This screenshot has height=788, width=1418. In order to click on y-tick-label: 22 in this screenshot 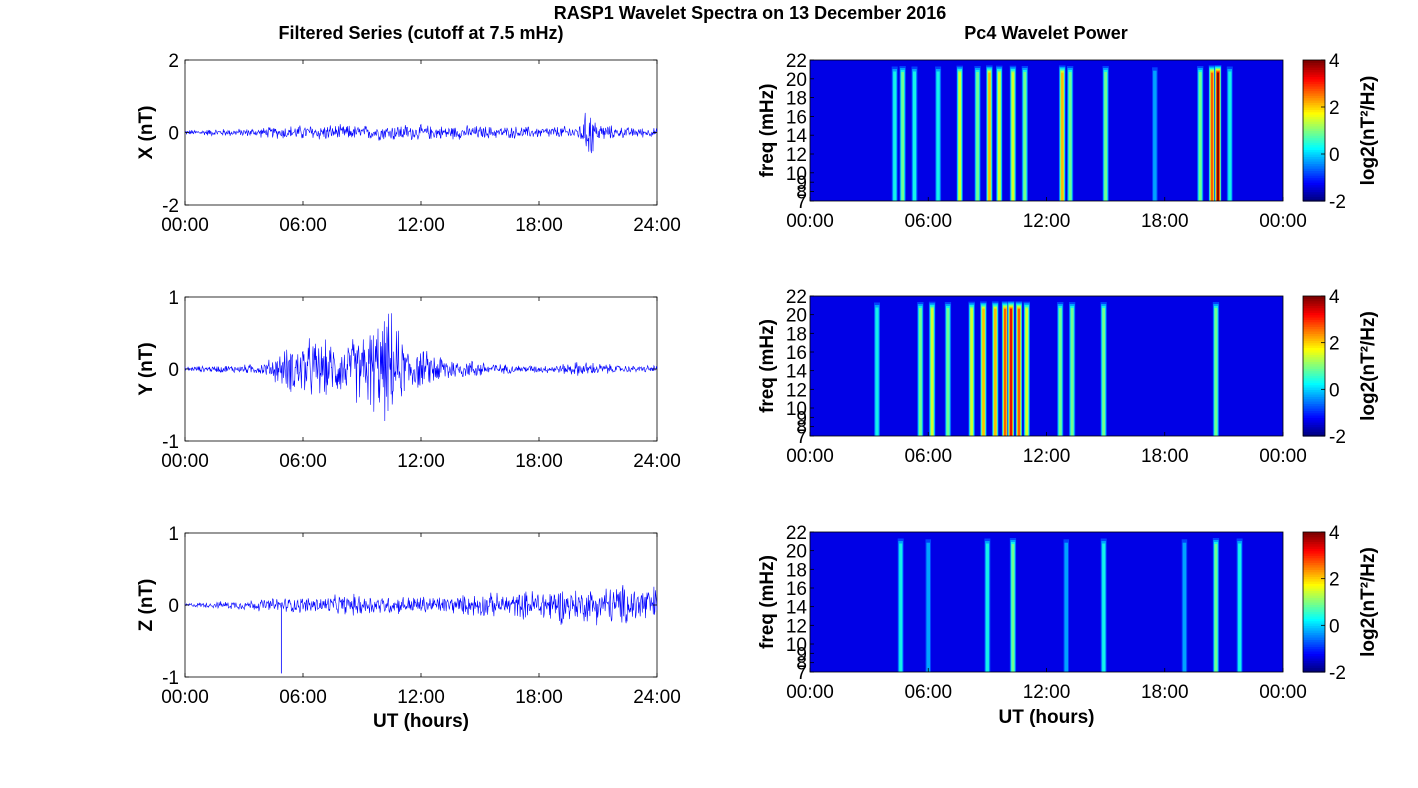, I will do `click(796, 297)`.